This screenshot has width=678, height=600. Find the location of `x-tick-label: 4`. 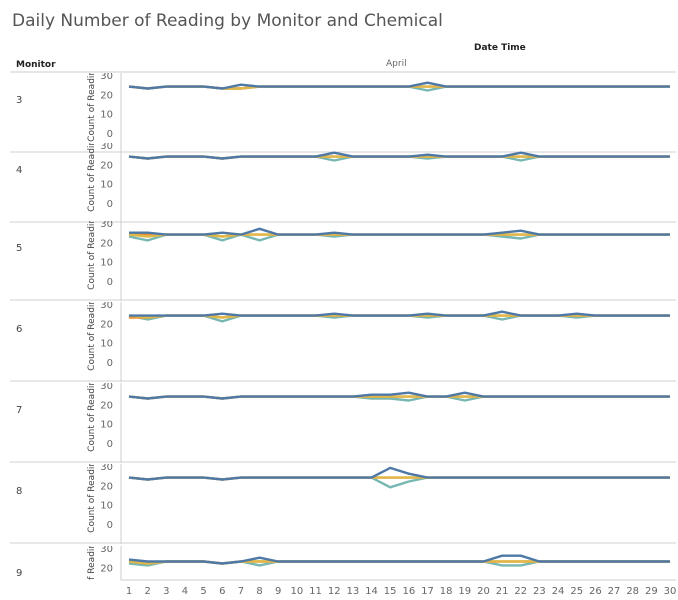

x-tick-label: 4 is located at coordinates (185, 591).